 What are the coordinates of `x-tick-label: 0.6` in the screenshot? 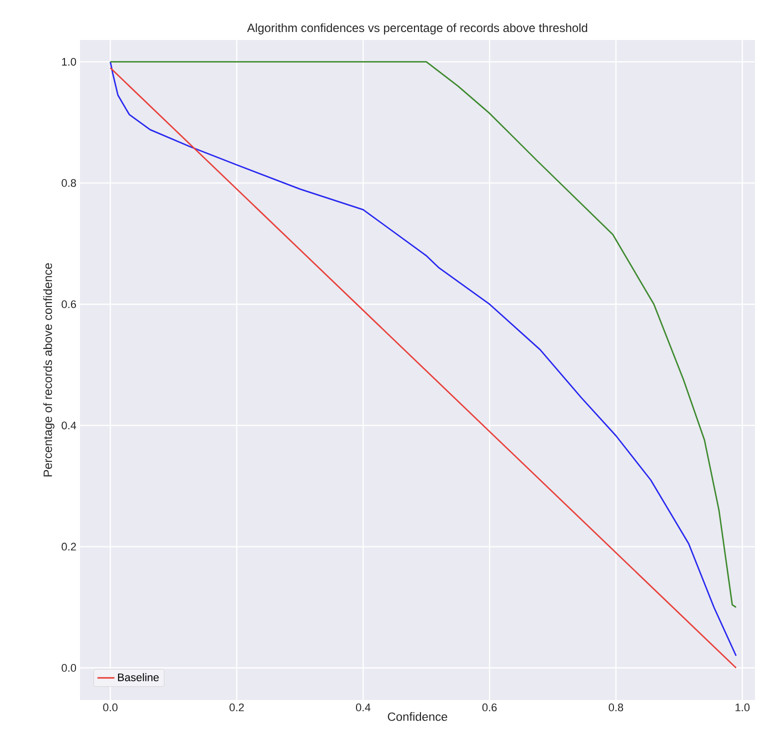 It's located at (489, 708).